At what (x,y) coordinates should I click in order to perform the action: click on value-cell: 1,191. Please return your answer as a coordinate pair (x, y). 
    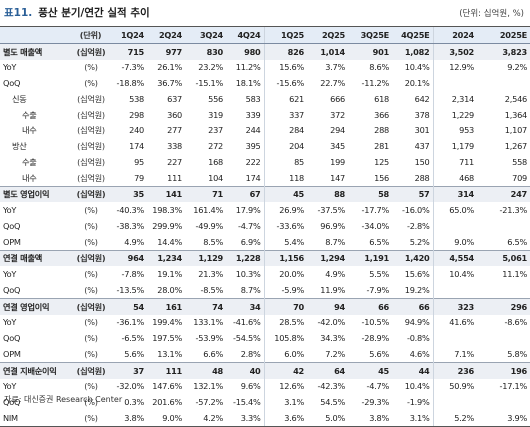
    Looking at the image, I should click on (370, 258).